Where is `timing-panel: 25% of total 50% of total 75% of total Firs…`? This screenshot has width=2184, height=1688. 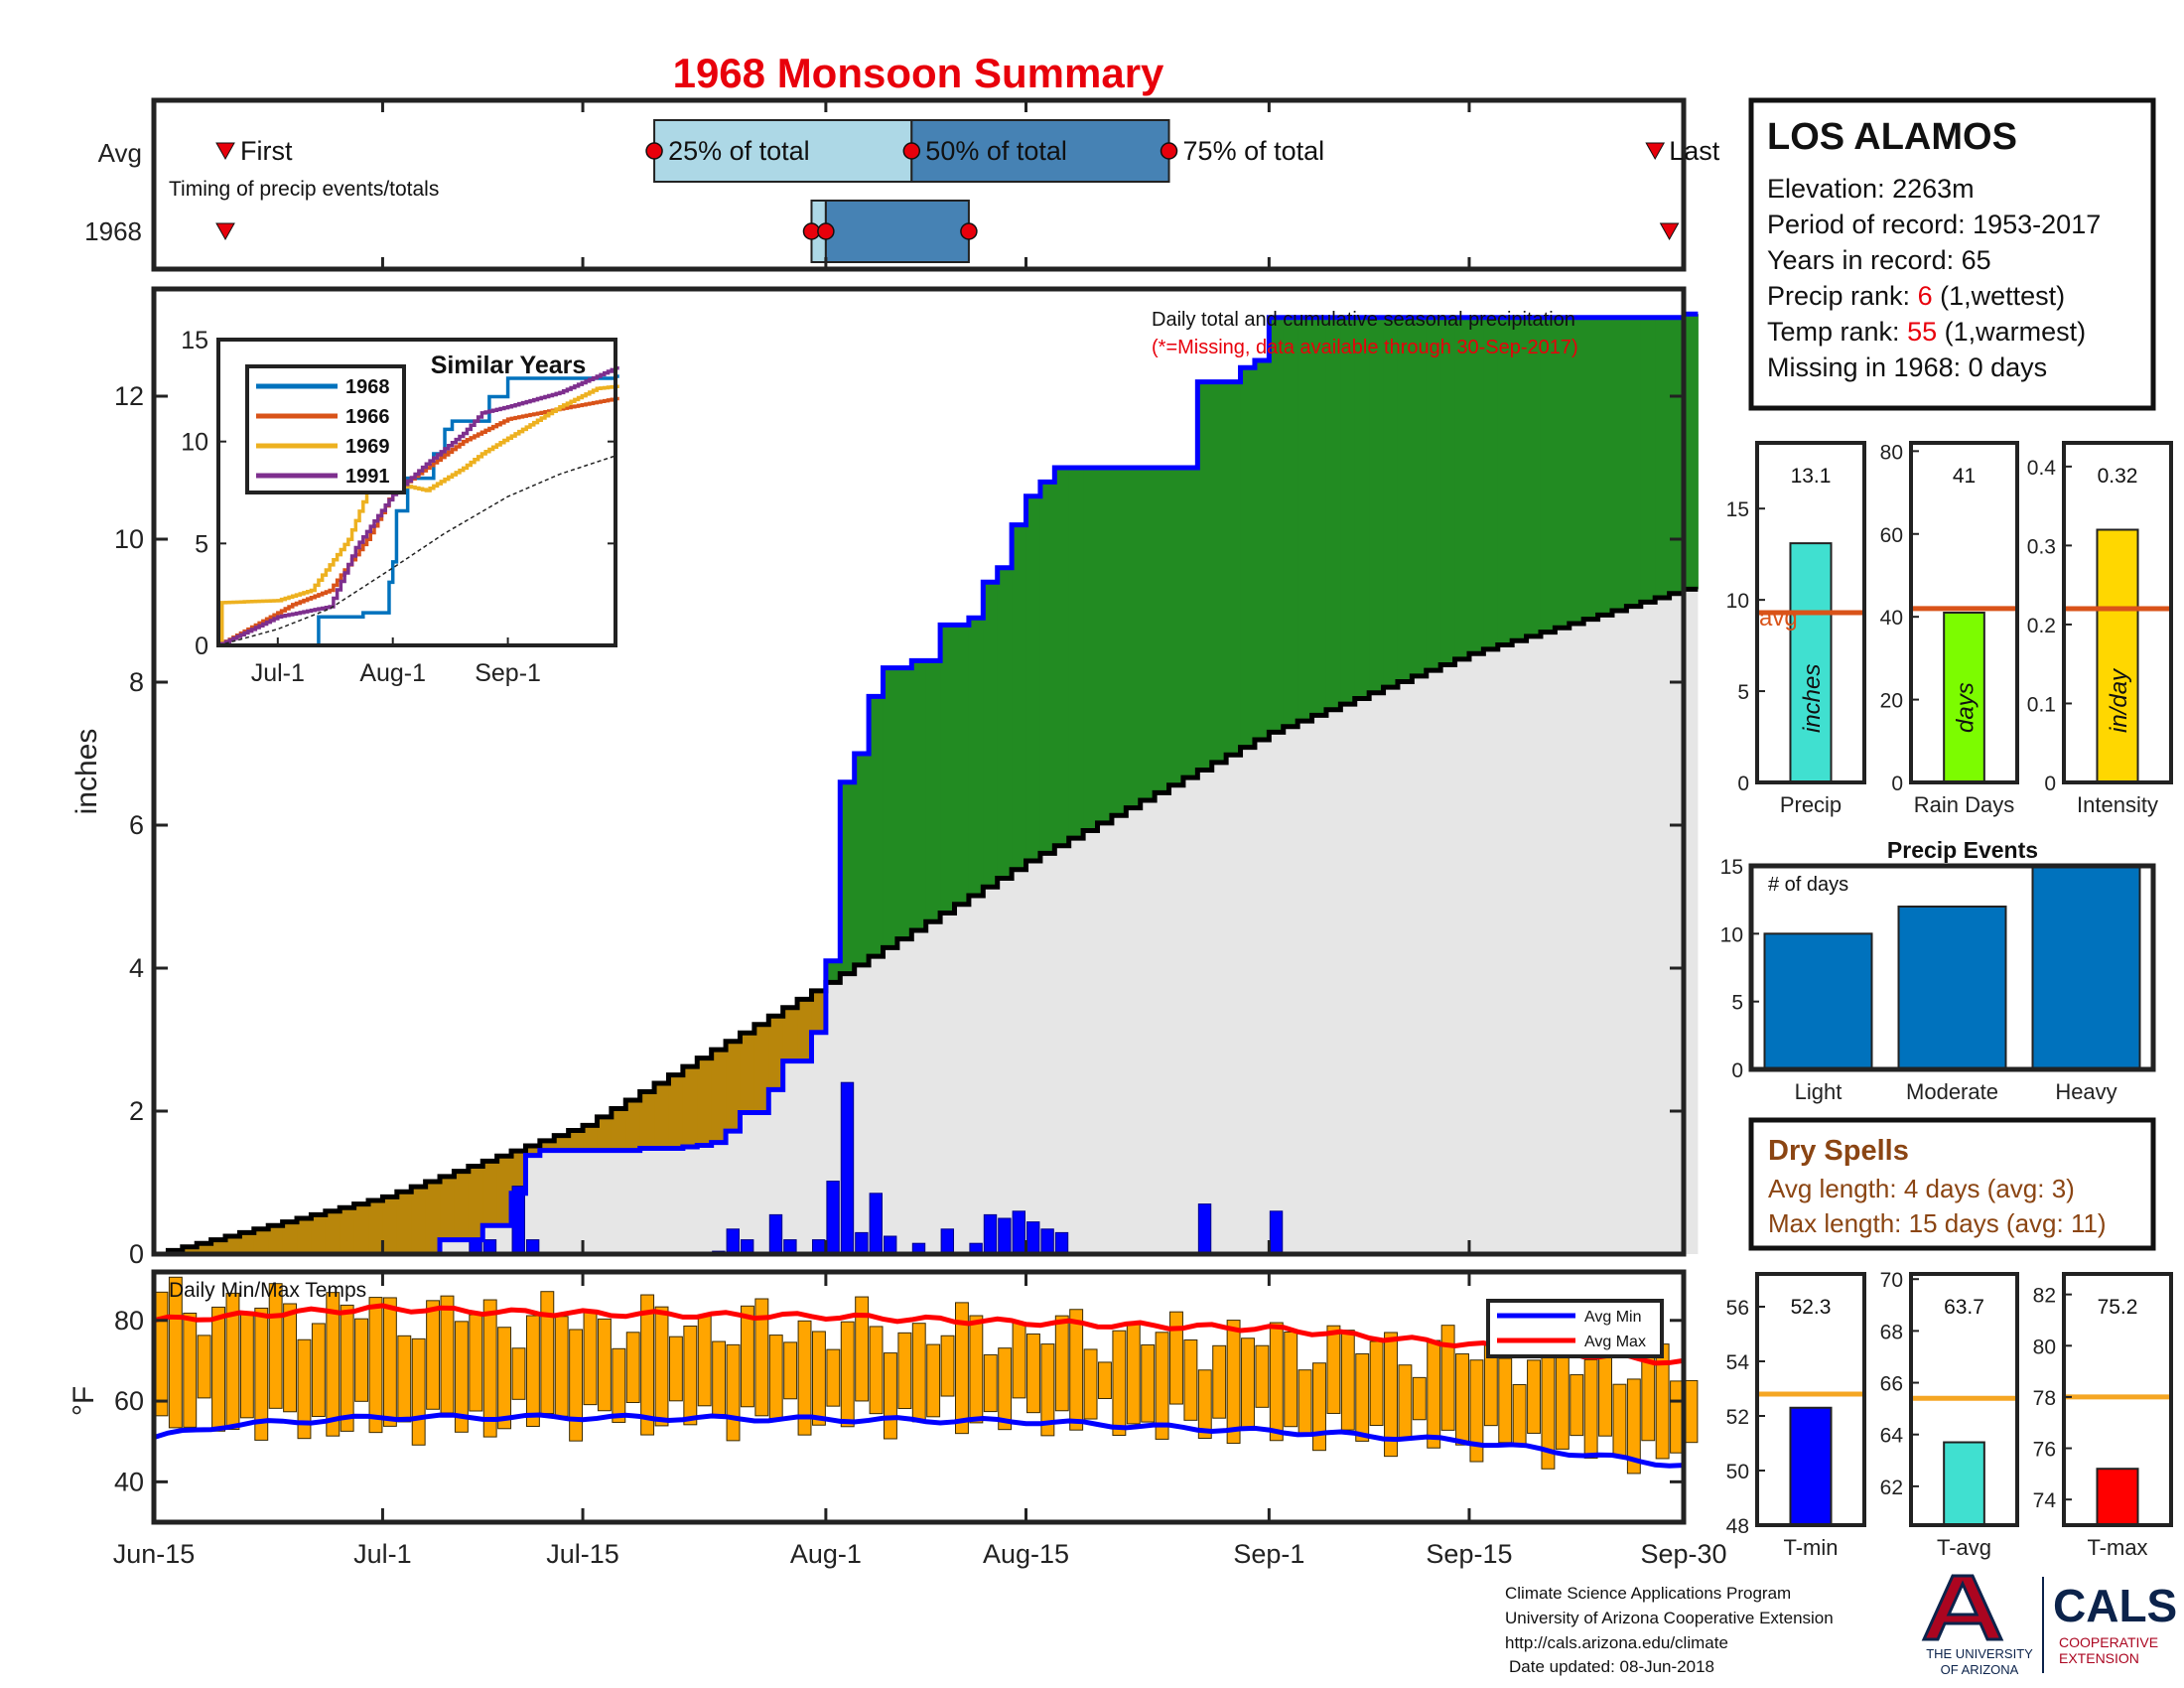 timing-panel: 25% of total 50% of total 75% of total Firs… is located at coordinates (902, 184).